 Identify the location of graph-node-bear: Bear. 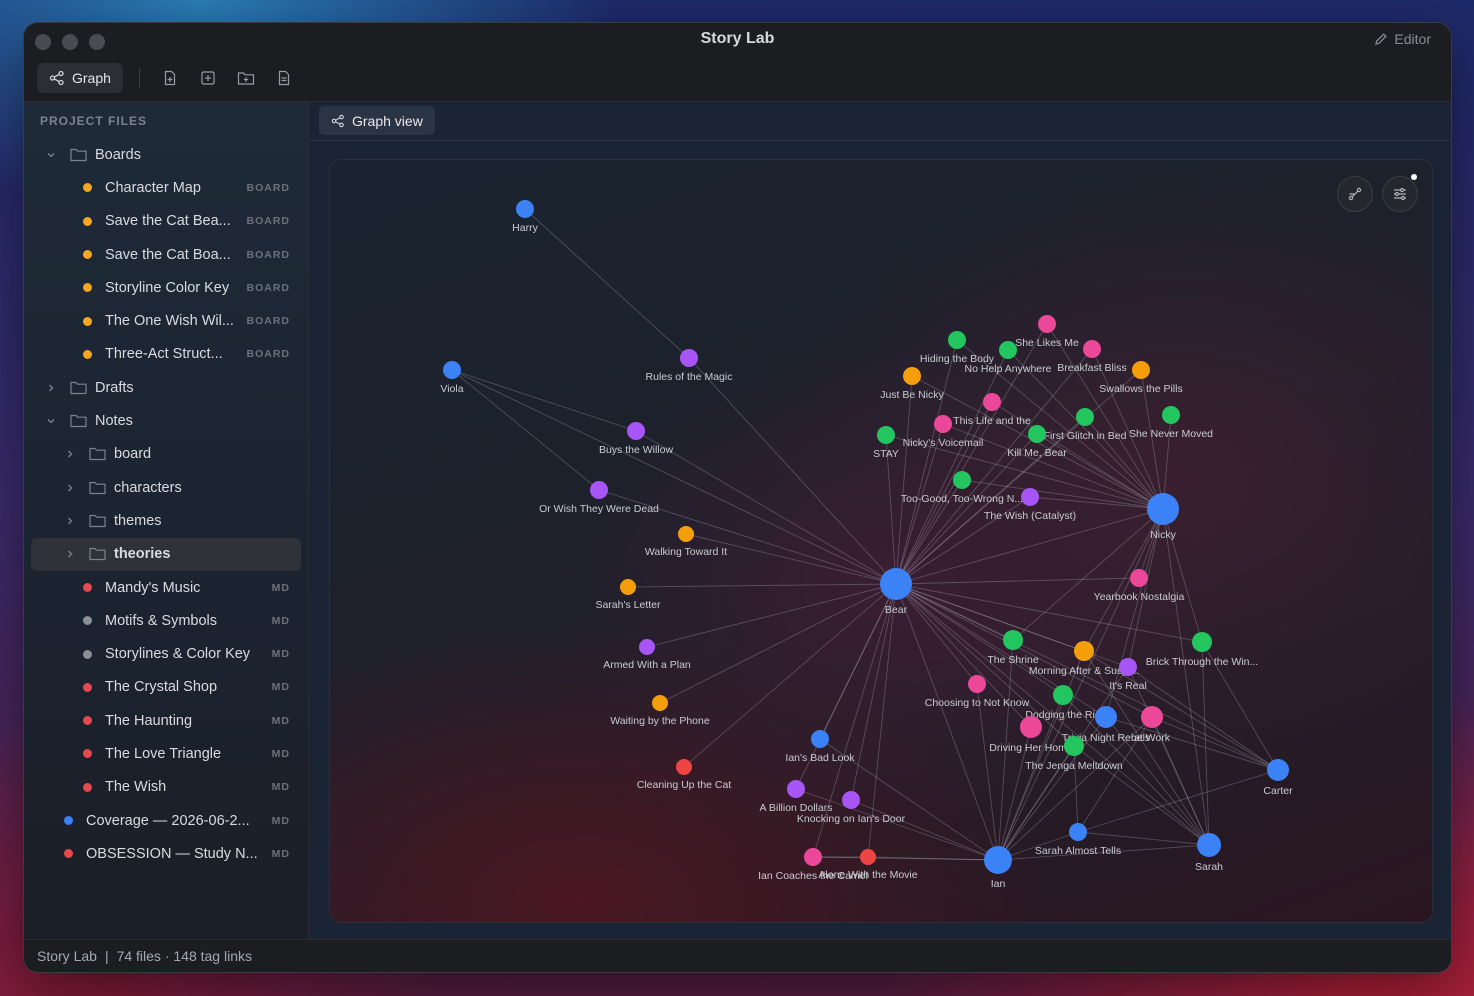
(896, 592).